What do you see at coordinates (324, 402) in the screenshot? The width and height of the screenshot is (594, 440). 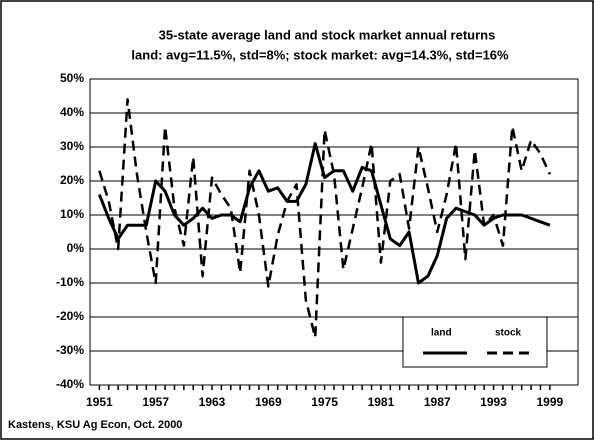 I see `x-tick-label: 1975` at bounding box center [324, 402].